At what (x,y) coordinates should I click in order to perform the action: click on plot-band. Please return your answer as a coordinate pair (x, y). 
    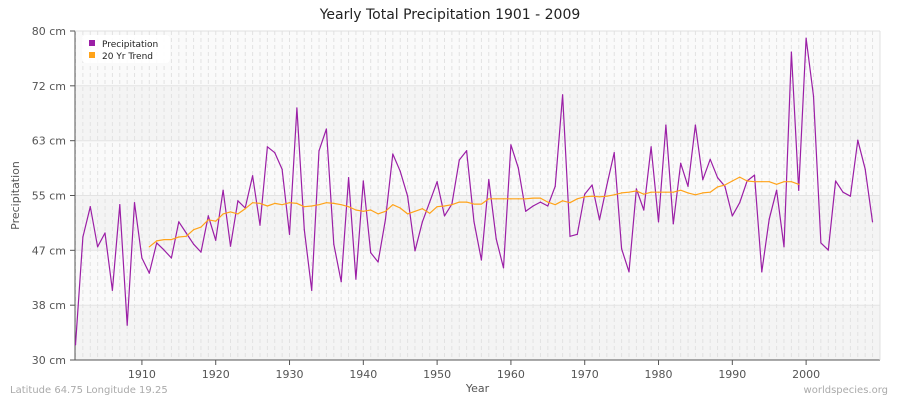
    Looking at the image, I should click on (477, 168).